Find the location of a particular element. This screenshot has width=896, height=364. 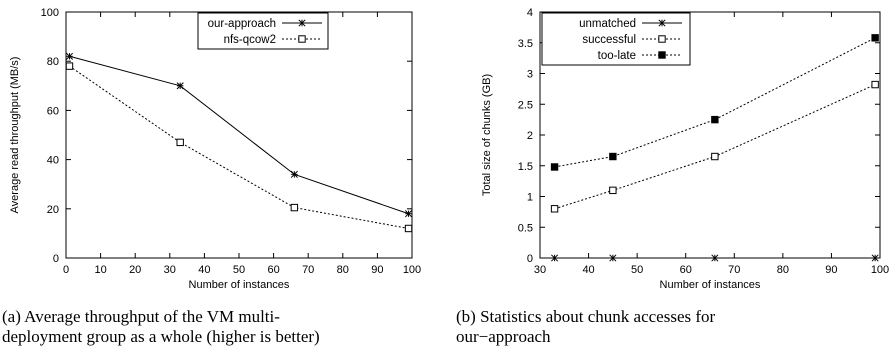

legend-label: successful is located at coordinates (609, 40).